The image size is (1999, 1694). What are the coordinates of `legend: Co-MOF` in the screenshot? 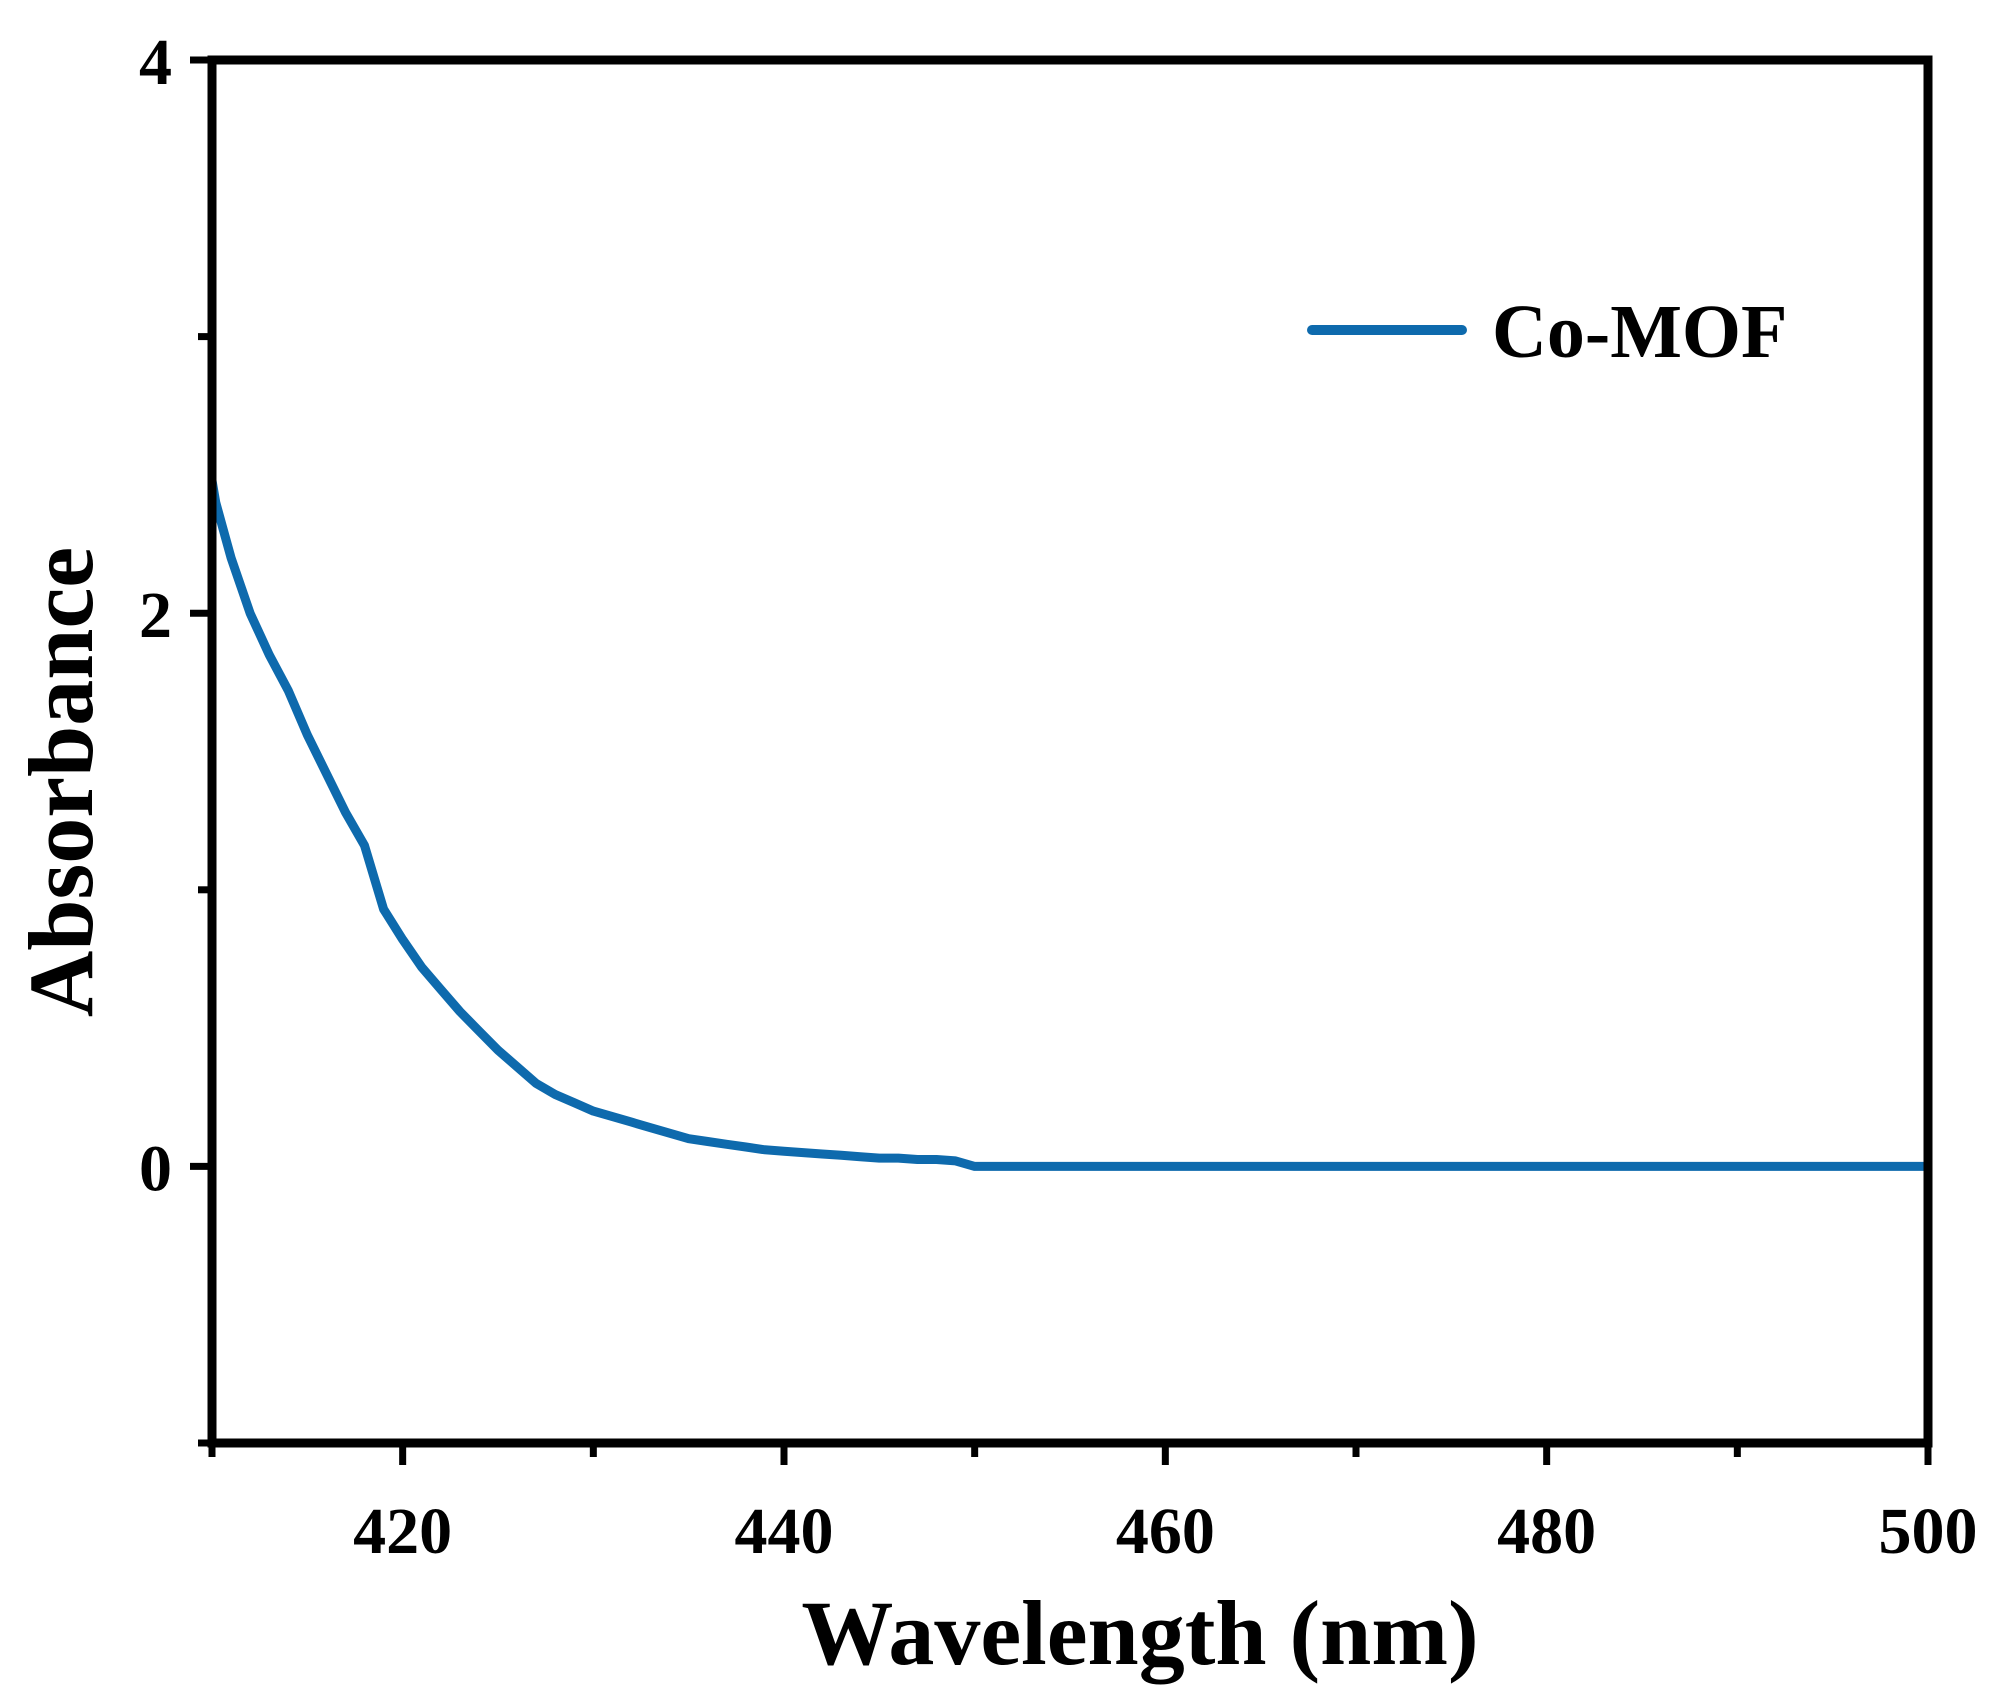 It's located at (1547, 332).